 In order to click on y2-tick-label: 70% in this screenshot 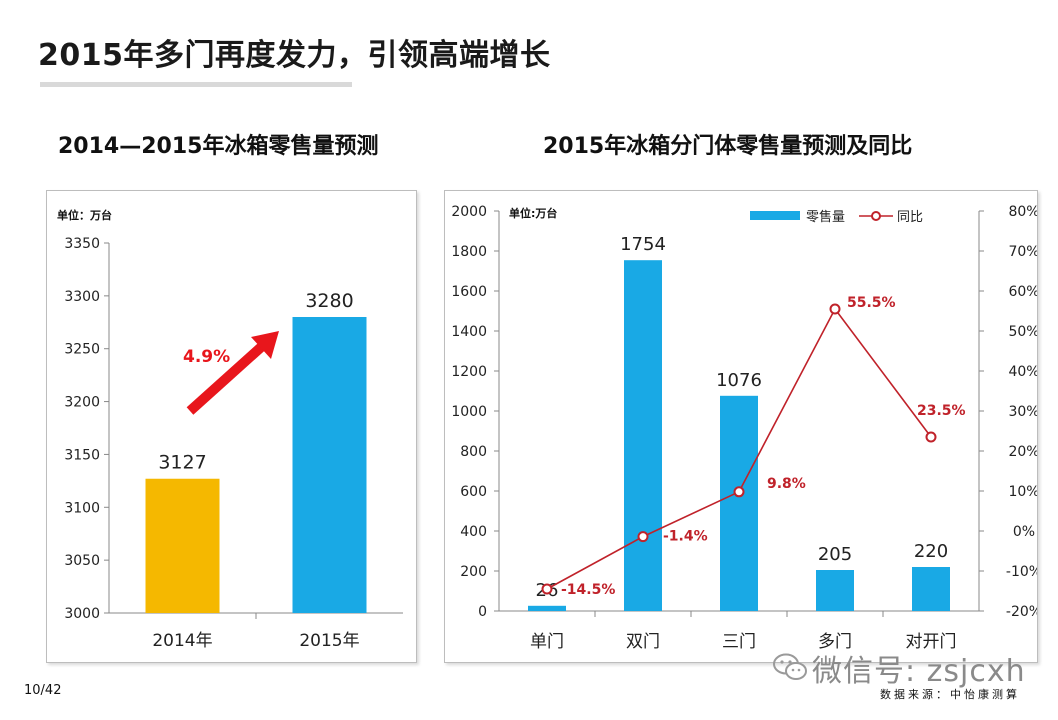, I will do `click(1022, 252)`.